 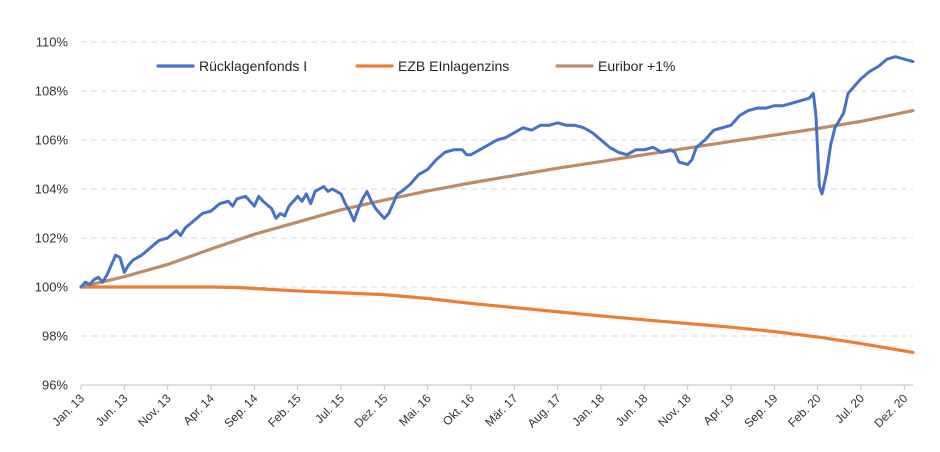 I want to click on legend-label: Rücklagenfonds I, so click(x=253, y=66).